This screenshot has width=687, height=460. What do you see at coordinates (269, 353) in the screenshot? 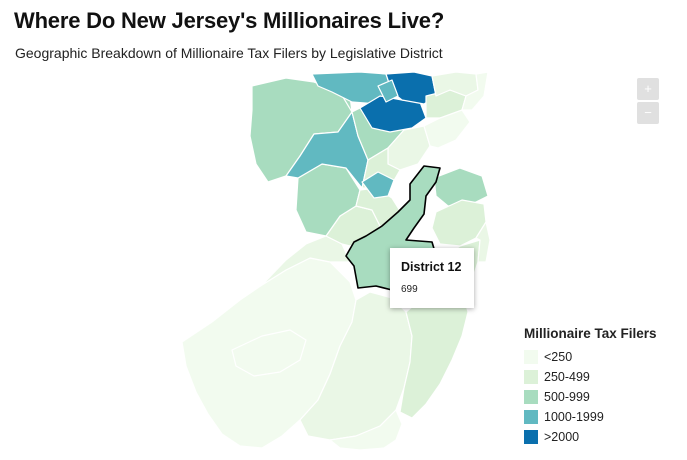
I see `district-southwest-b` at bounding box center [269, 353].